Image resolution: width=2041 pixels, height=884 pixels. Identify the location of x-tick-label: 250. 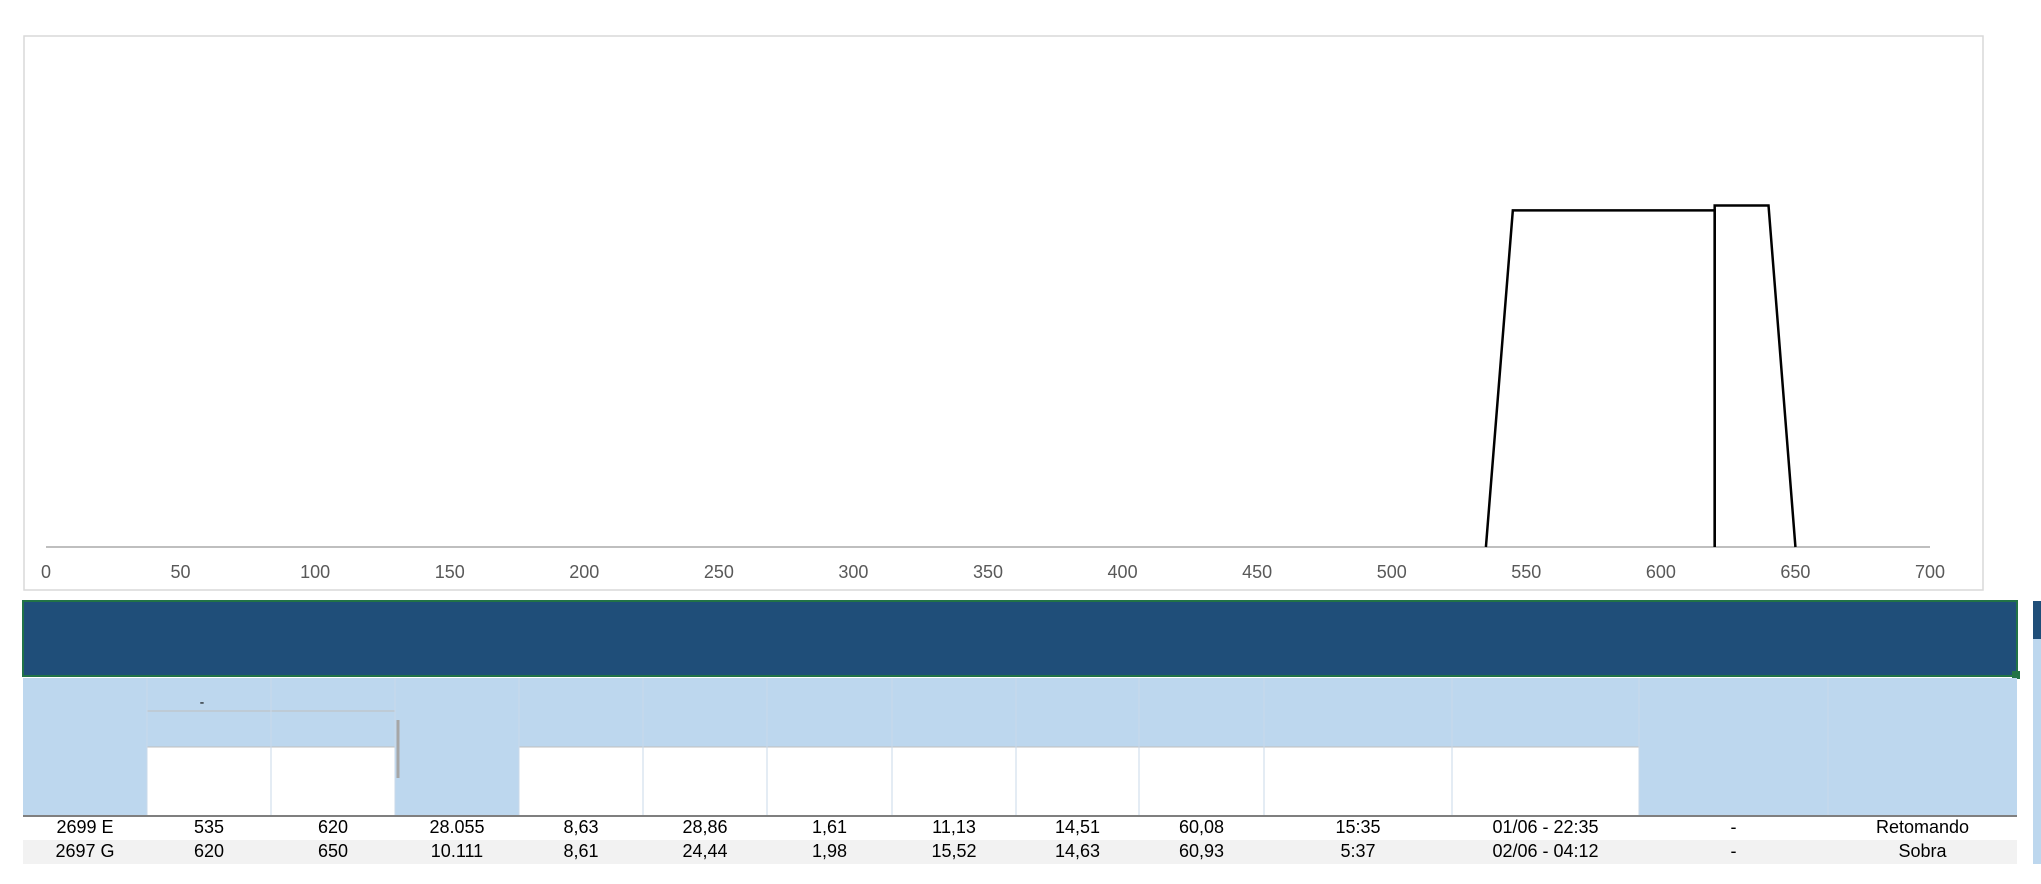
(719, 572).